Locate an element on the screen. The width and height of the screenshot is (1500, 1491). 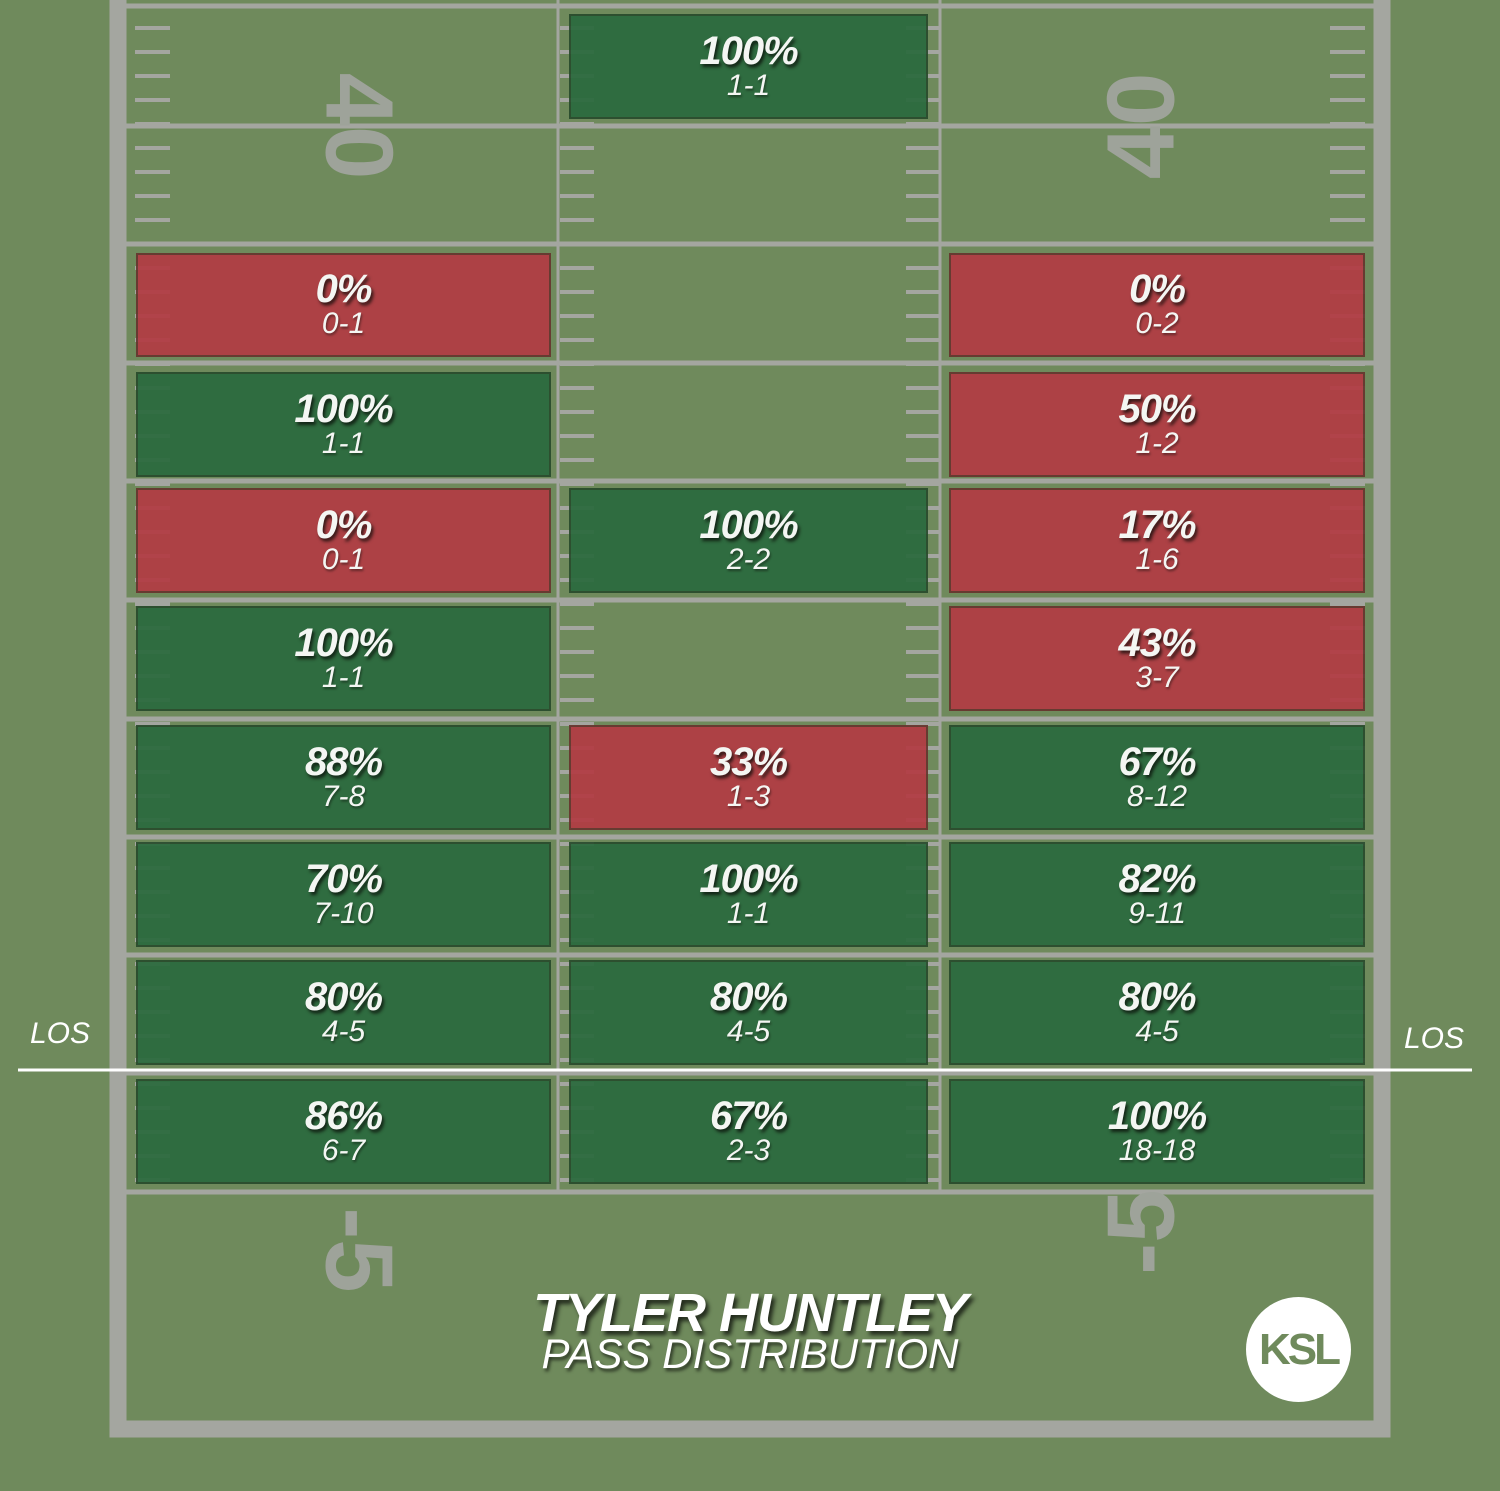
zone-cell-row-7-middle: 80% 4-5 is located at coordinates (748, 1012).